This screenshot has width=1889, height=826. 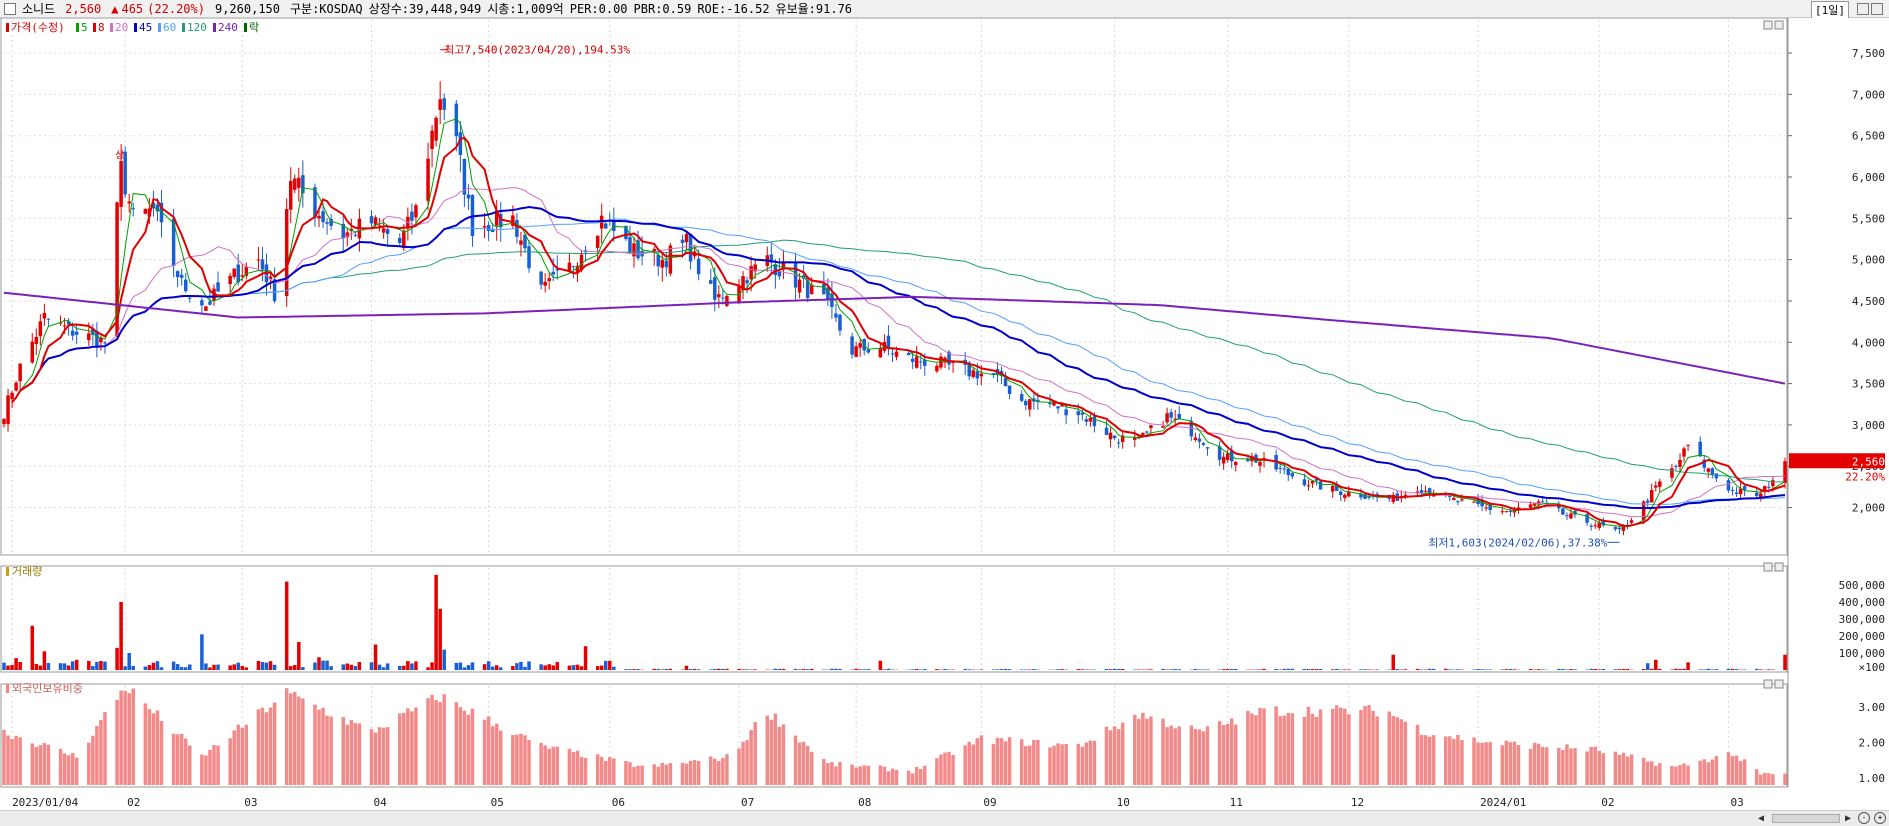 I want to click on chart-scrollbar: ◀ ▶ - +, so click(x=944, y=818).